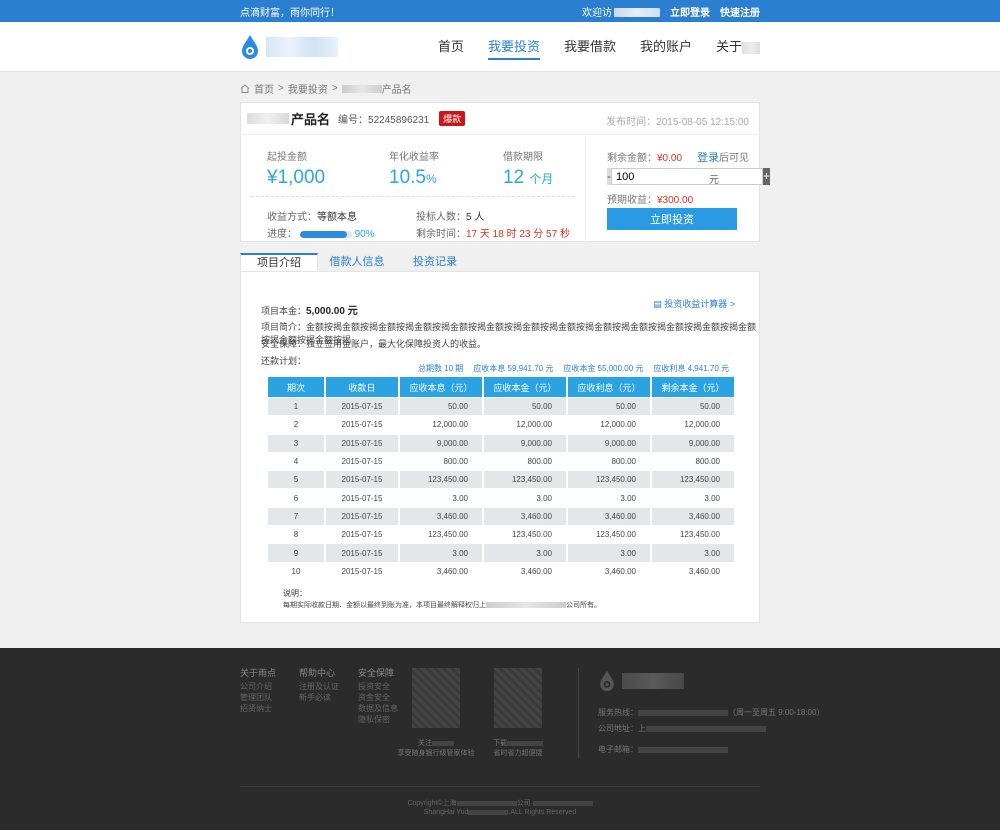 This screenshot has width=1000, height=830. I want to click on table-header: 期次 收款日 应收本息（元） 应收本金（元） 应收利息（元） 剩余本金（元）, so click(501, 387).